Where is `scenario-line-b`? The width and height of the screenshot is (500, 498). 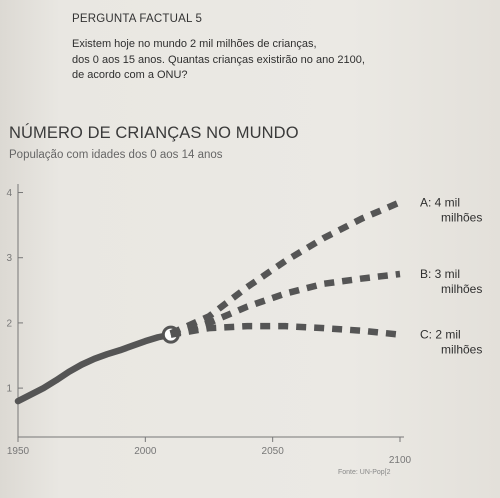
scenario-line-b is located at coordinates (285, 304).